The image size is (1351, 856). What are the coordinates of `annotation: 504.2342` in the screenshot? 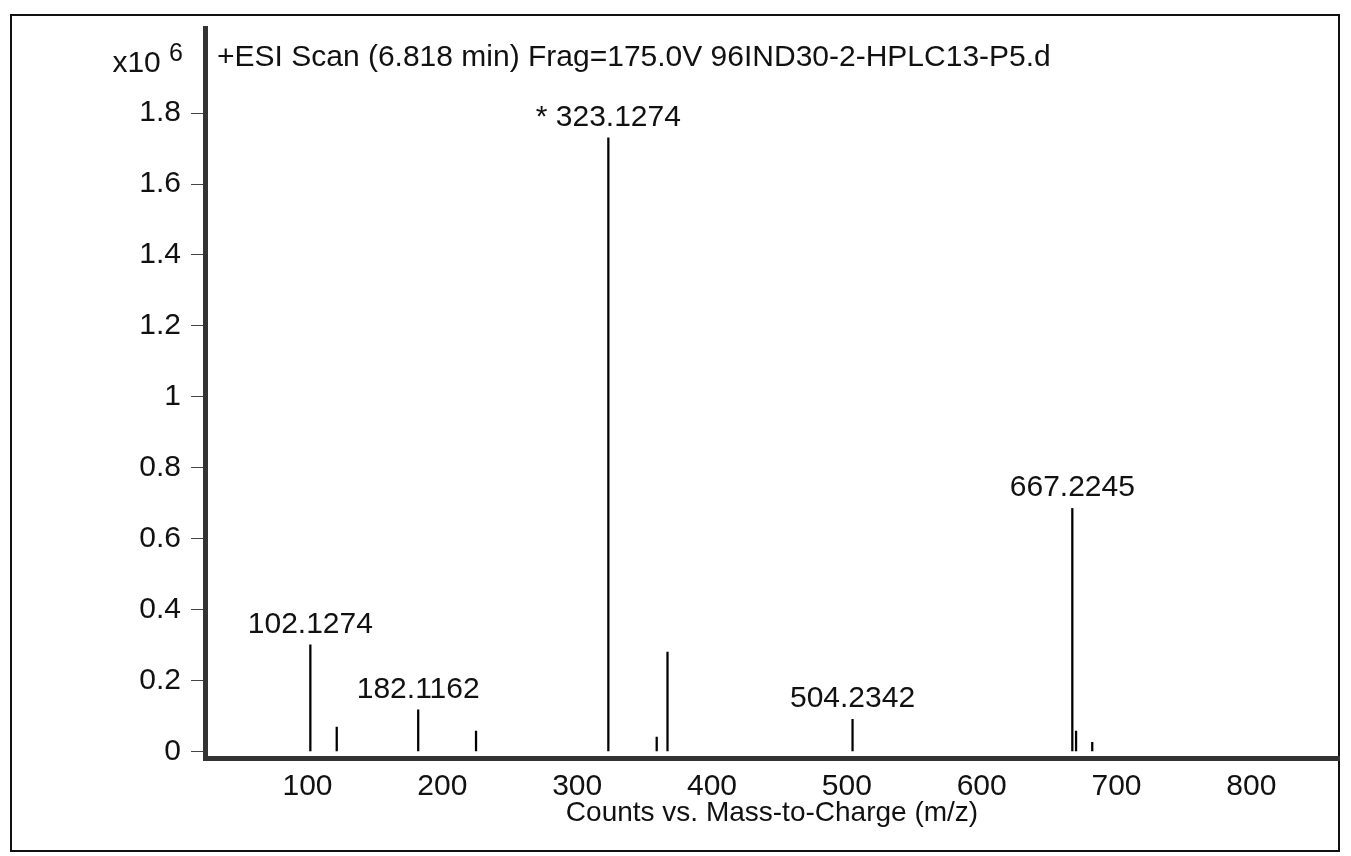 It's located at (852, 697).